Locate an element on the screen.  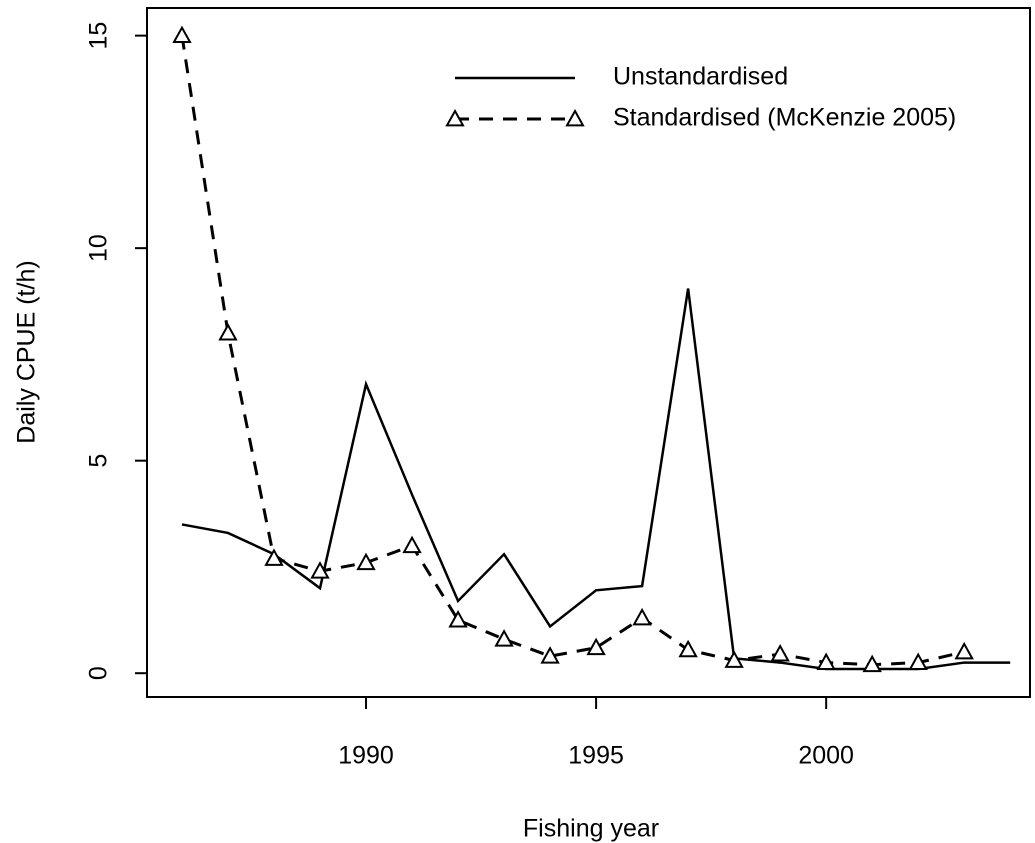
x-tick-label: 1990 is located at coordinates (366, 756).